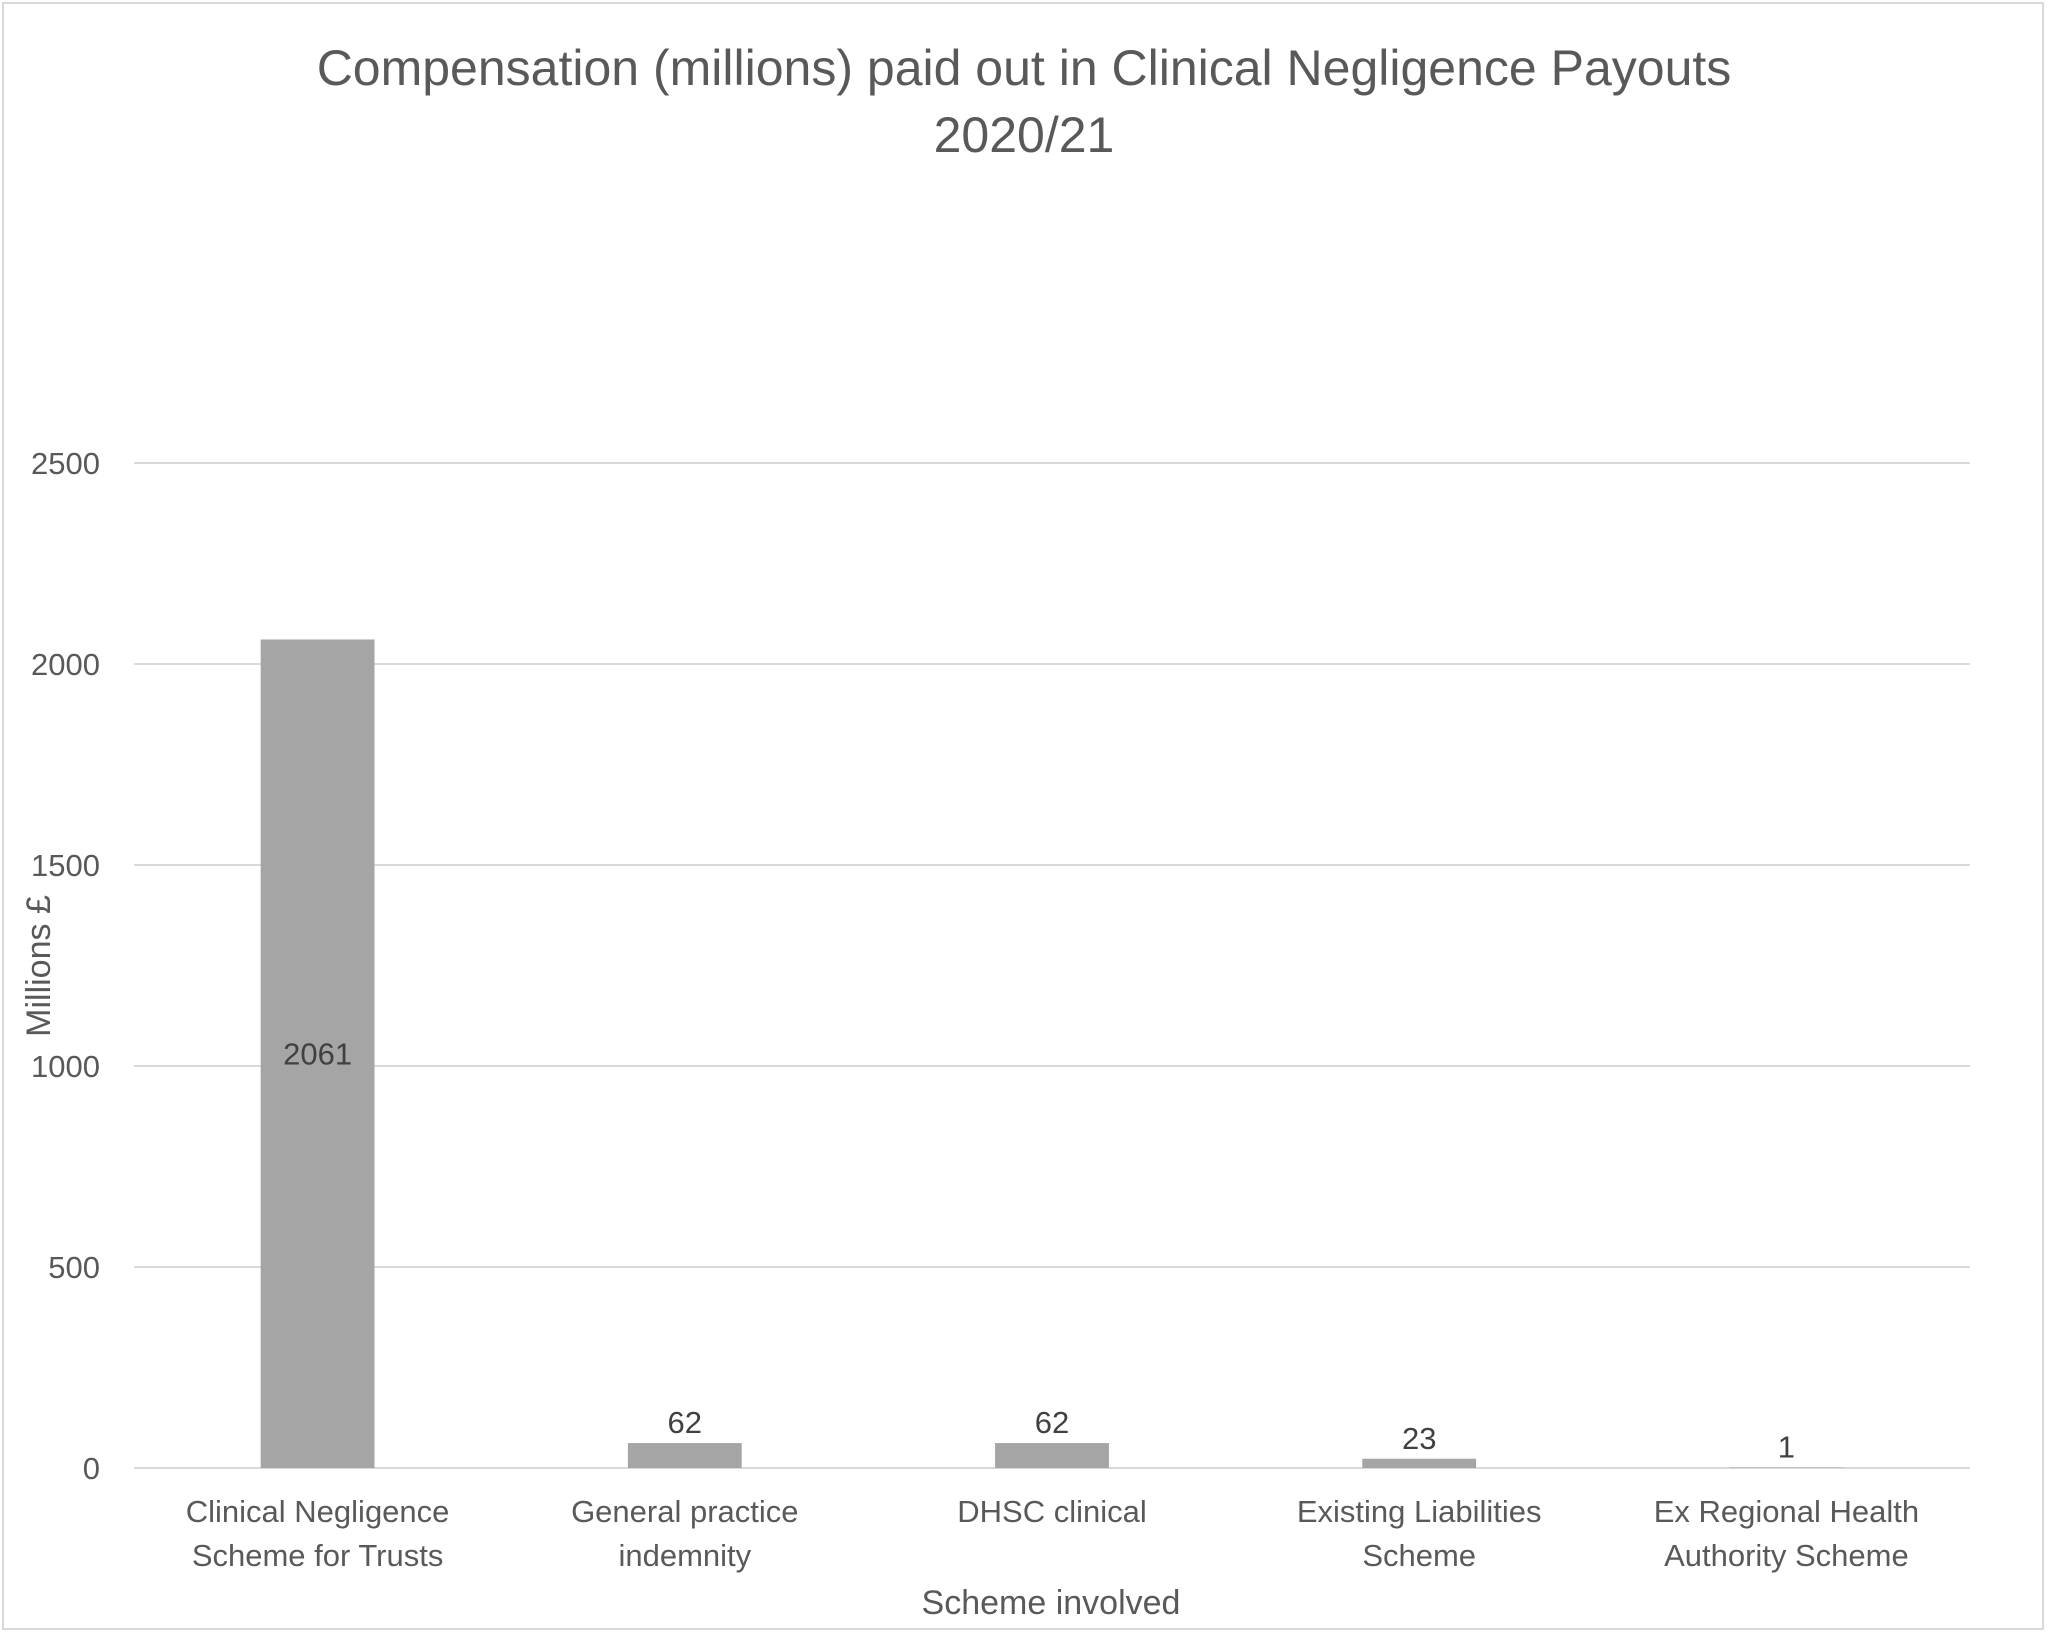 This screenshot has height=1635, width=2048. What do you see at coordinates (91, 1468) in the screenshot?
I see `y-tick-label: 0` at bounding box center [91, 1468].